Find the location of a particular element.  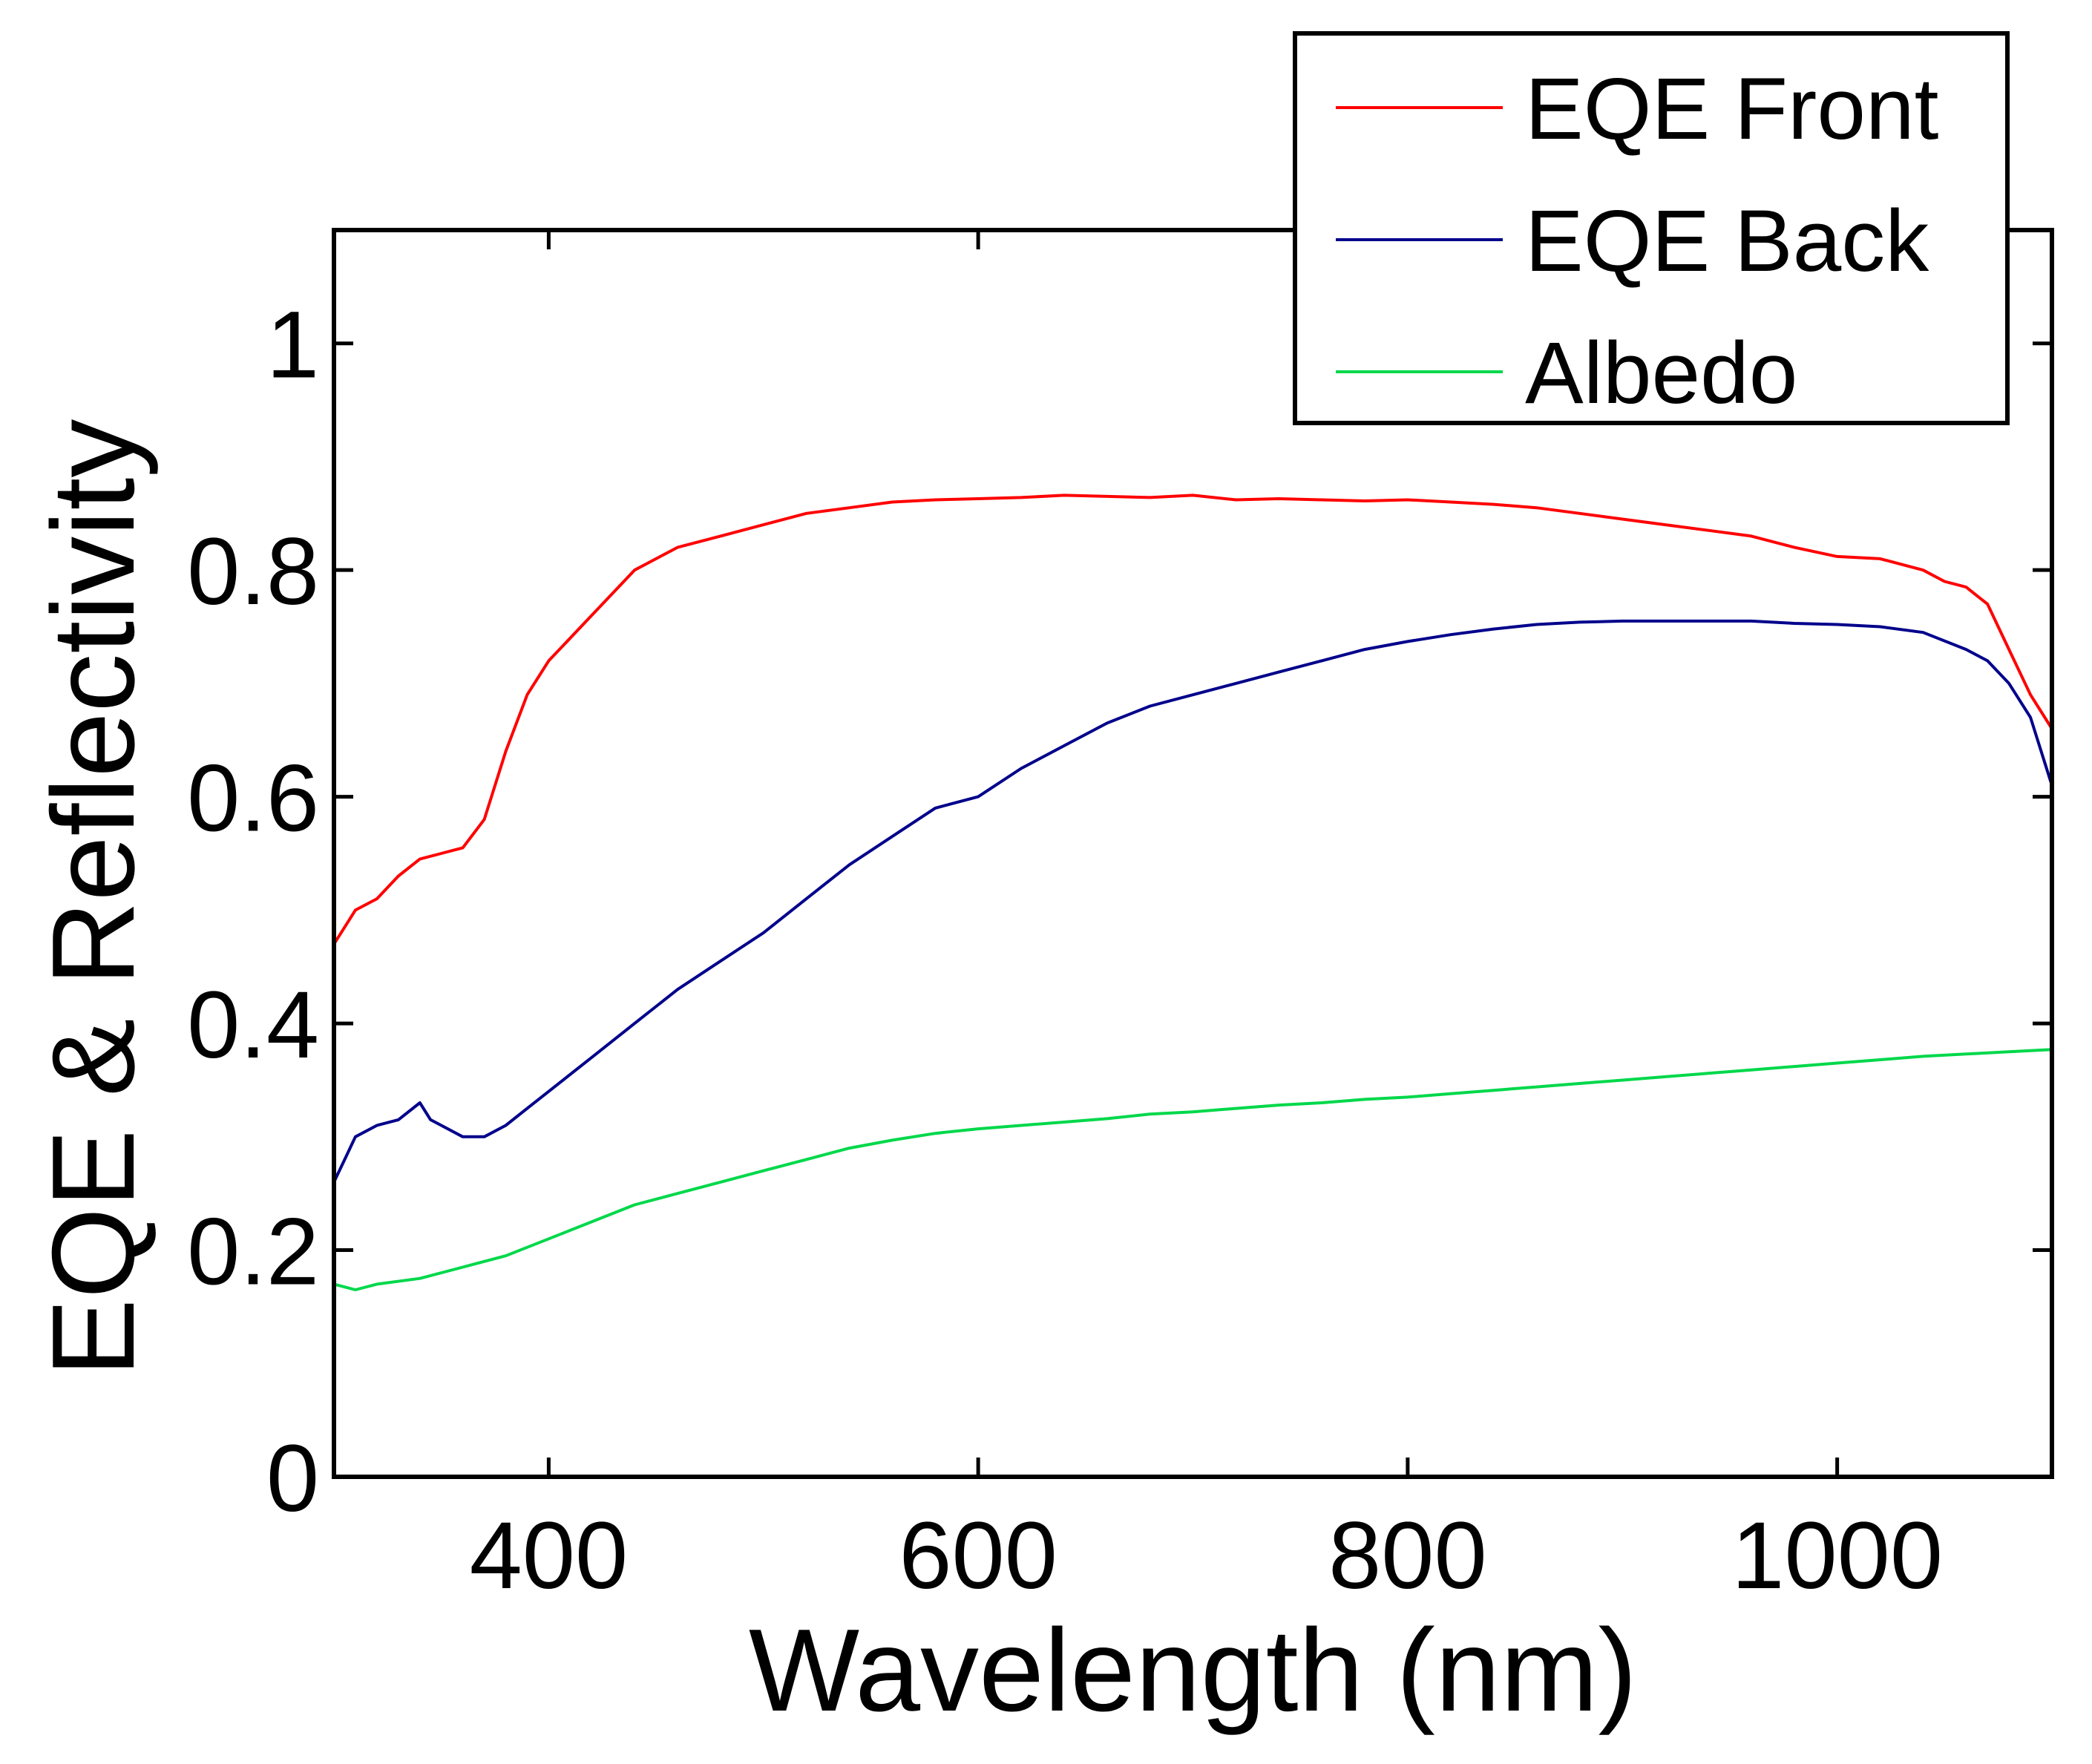

y-axis-title: EQE & Reflectivity is located at coordinates (93, 898).